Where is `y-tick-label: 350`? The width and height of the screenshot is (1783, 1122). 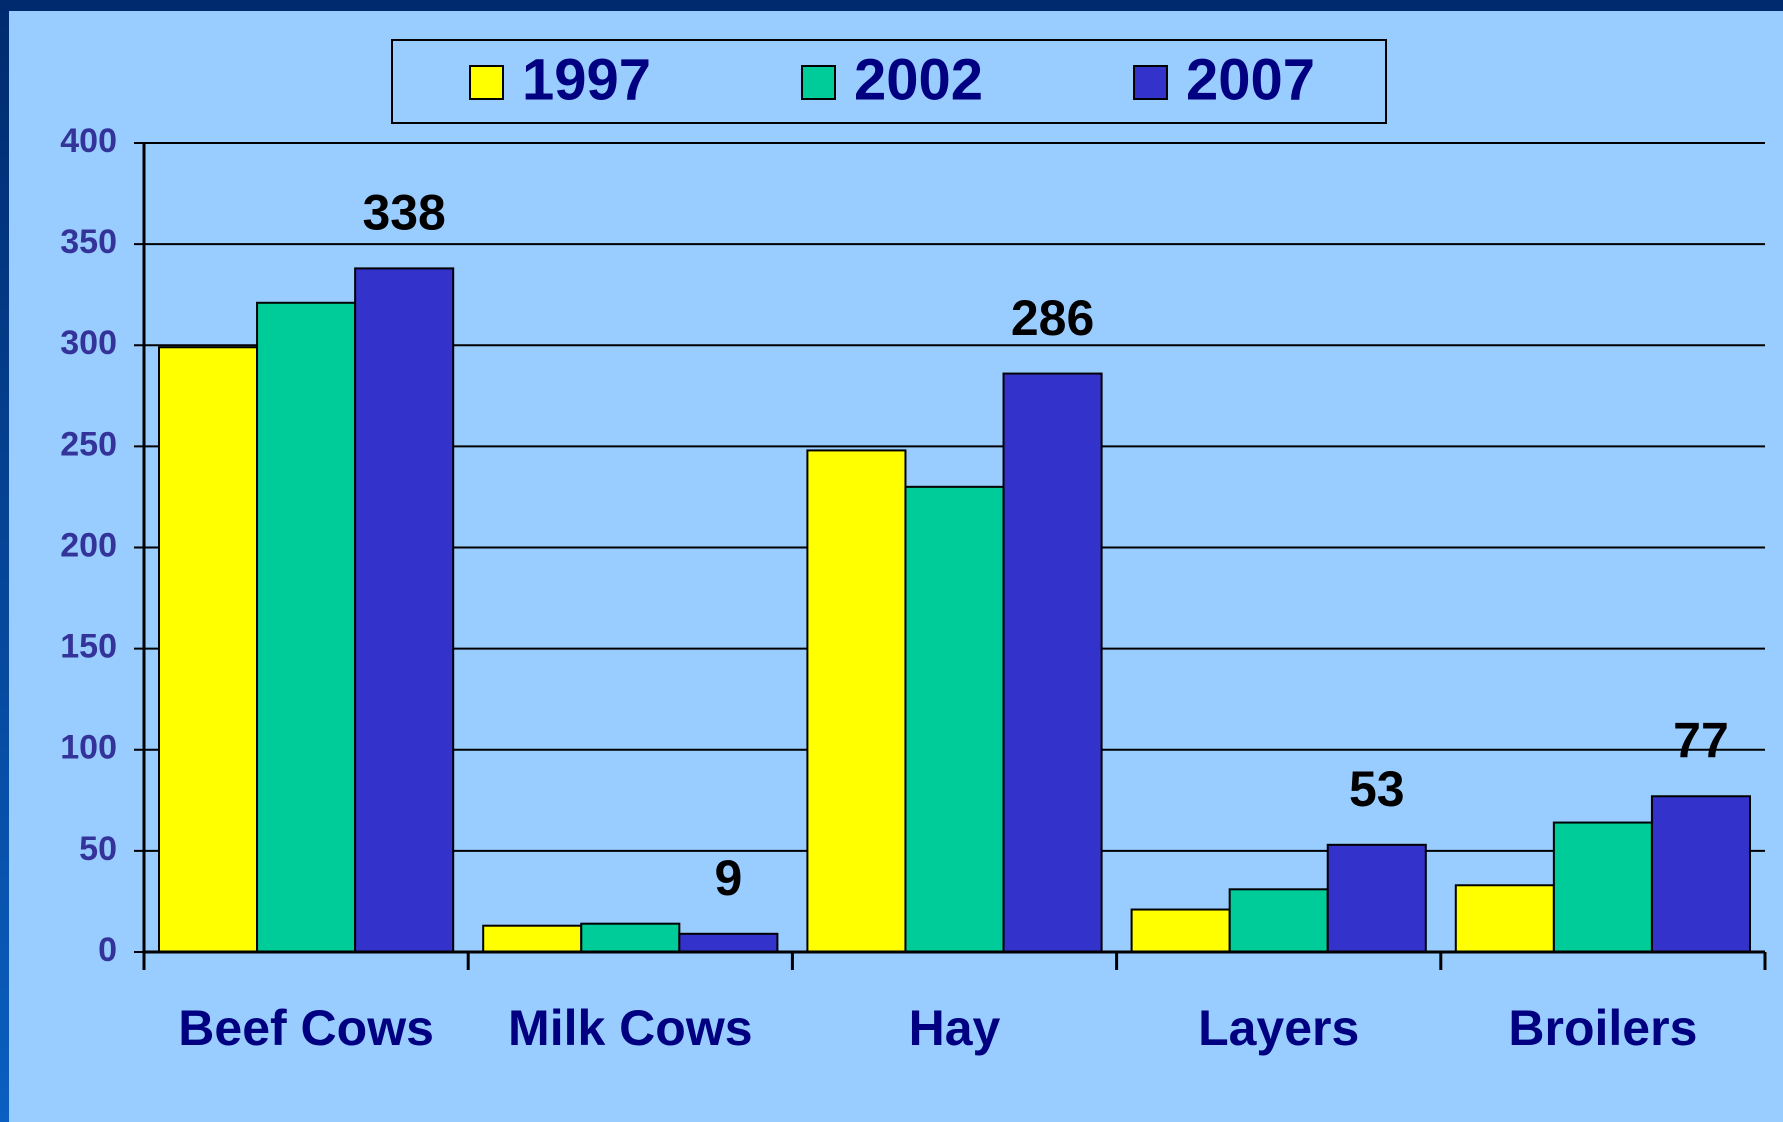 y-tick-label: 350 is located at coordinates (88, 242).